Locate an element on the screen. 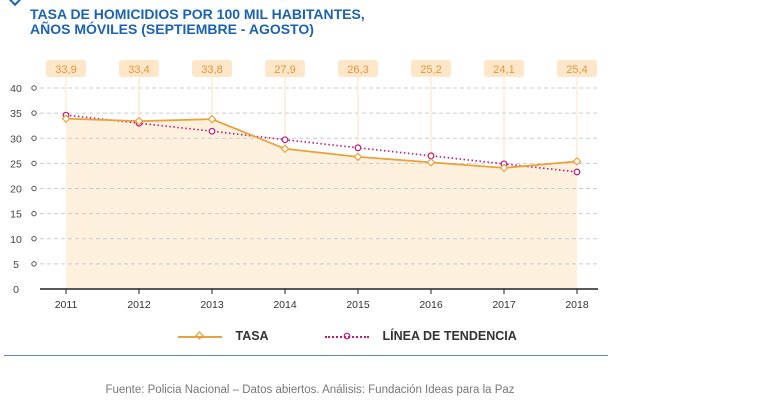 The width and height of the screenshot is (768, 402). x-tick-label: 2012 is located at coordinates (139, 305).